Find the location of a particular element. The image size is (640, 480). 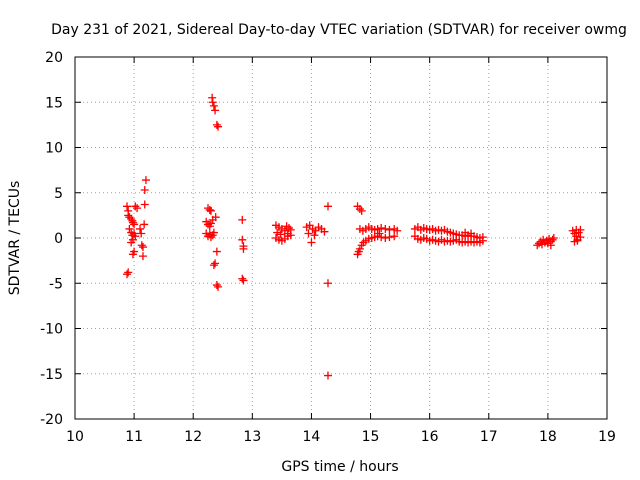

x-tick-label: 12 is located at coordinates (193, 437).